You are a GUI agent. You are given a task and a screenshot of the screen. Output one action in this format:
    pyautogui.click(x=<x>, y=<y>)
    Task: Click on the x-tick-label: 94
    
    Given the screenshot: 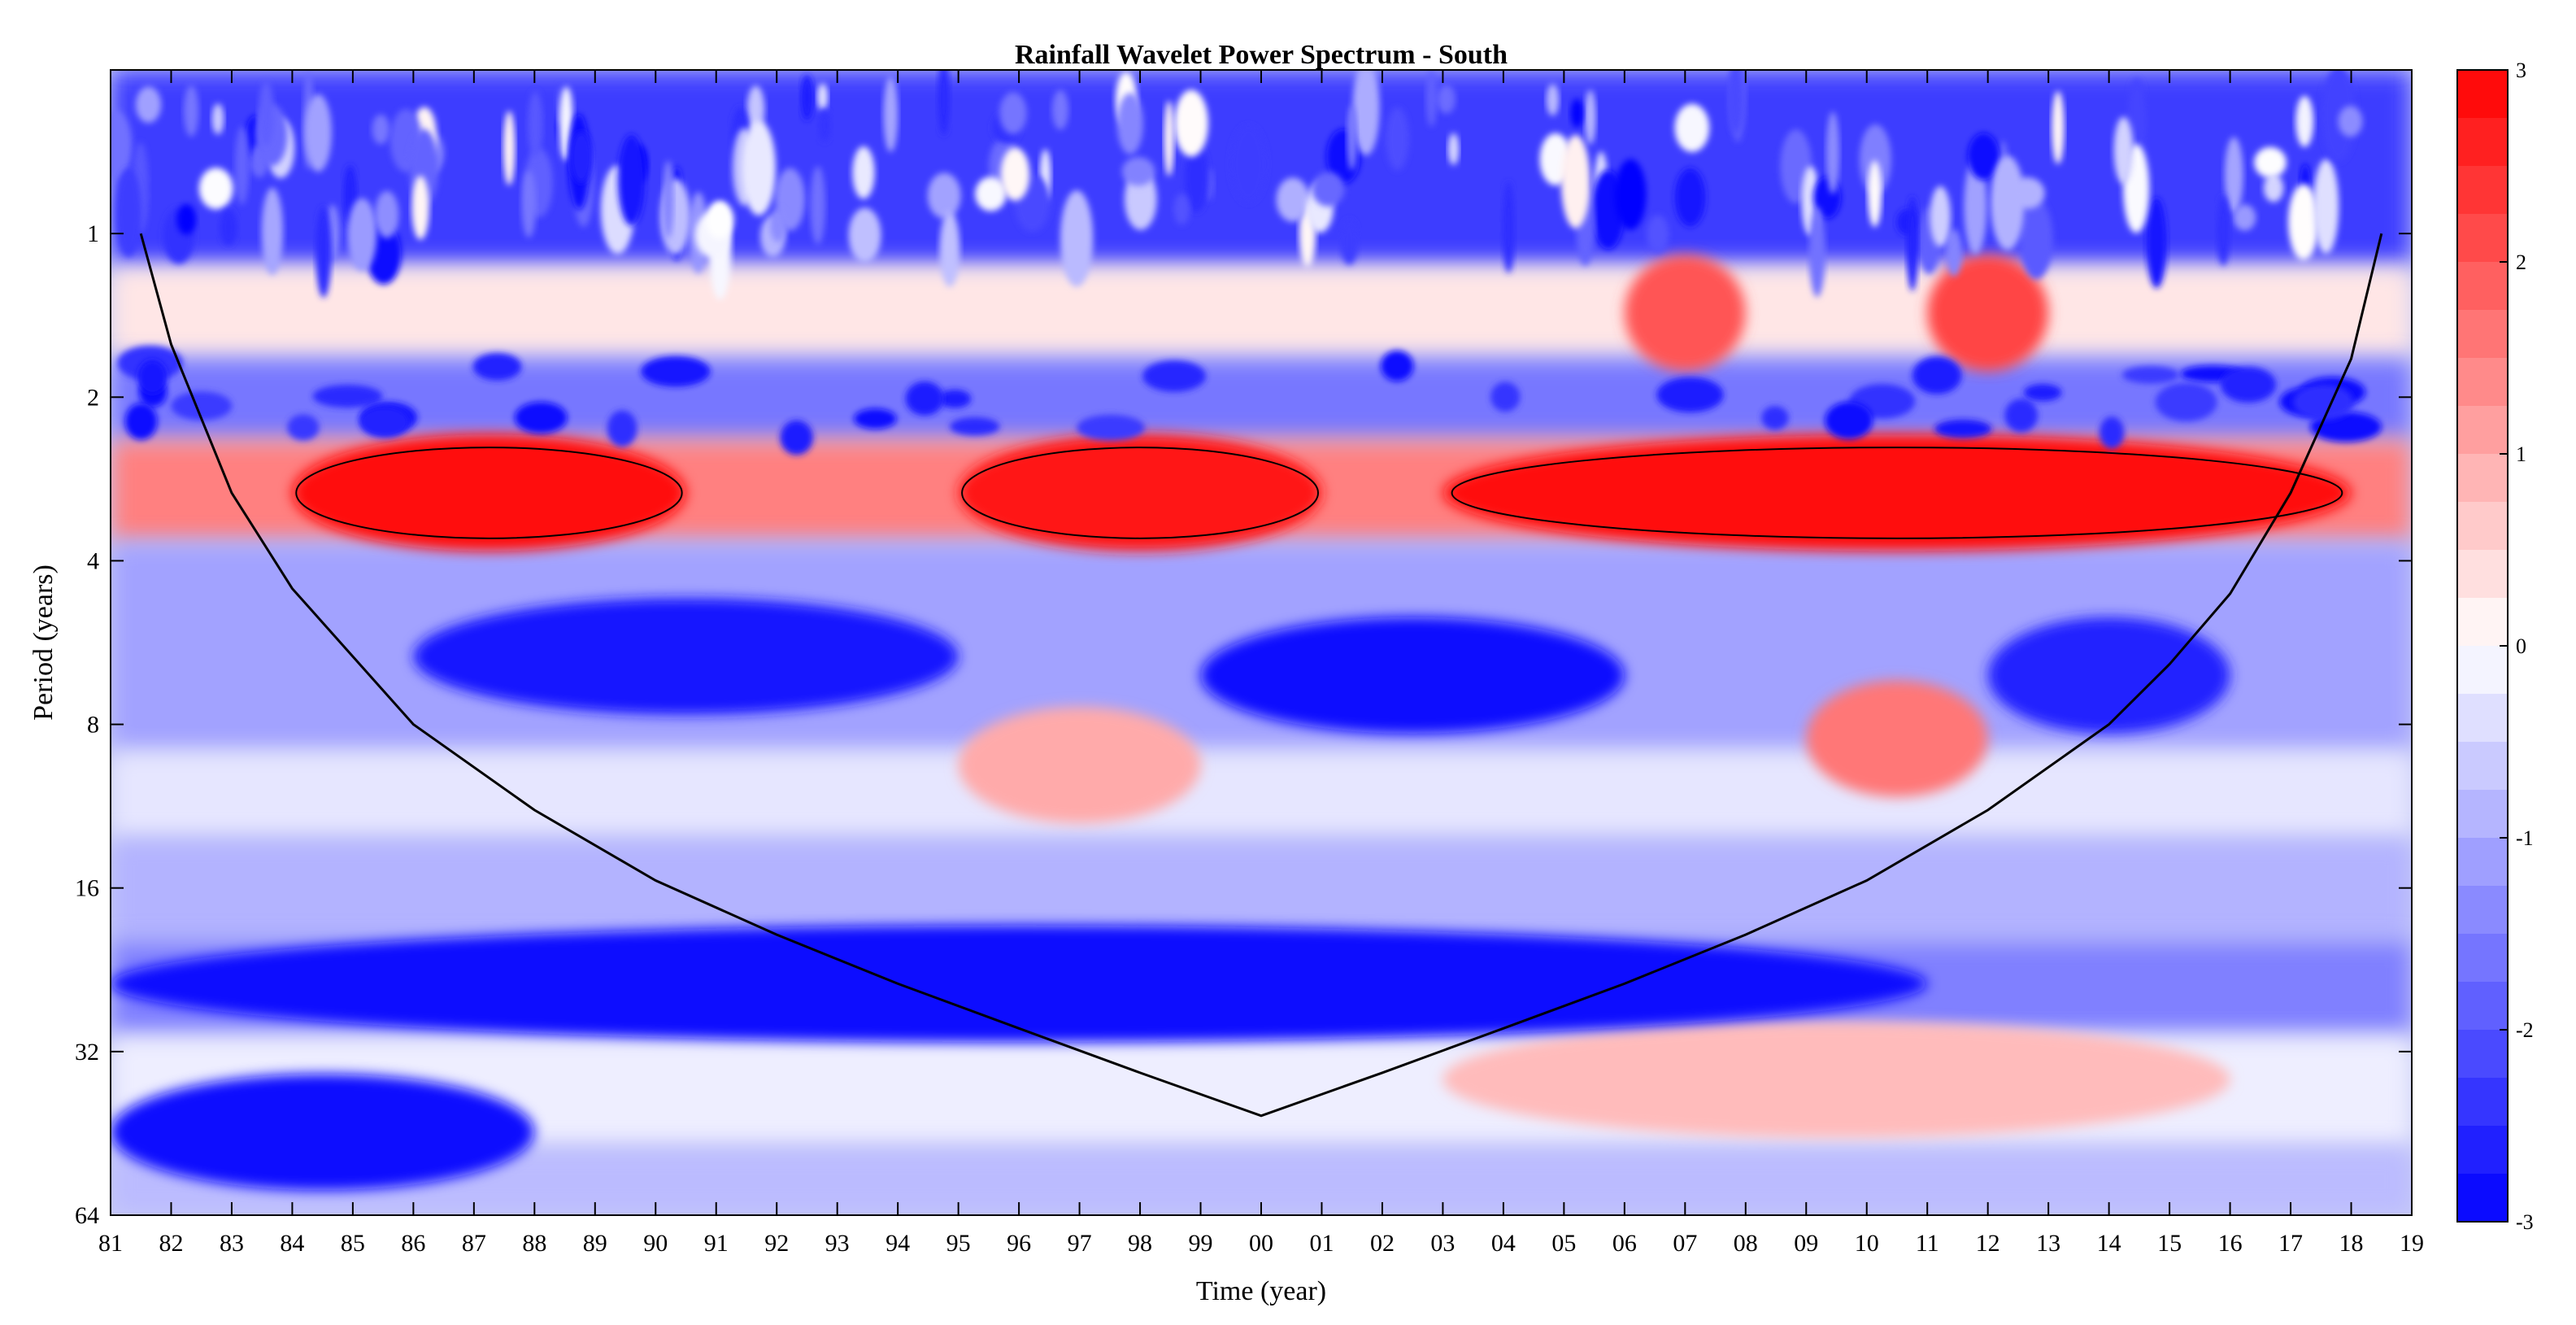 What is the action you would take?
    pyautogui.click(x=898, y=1243)
    